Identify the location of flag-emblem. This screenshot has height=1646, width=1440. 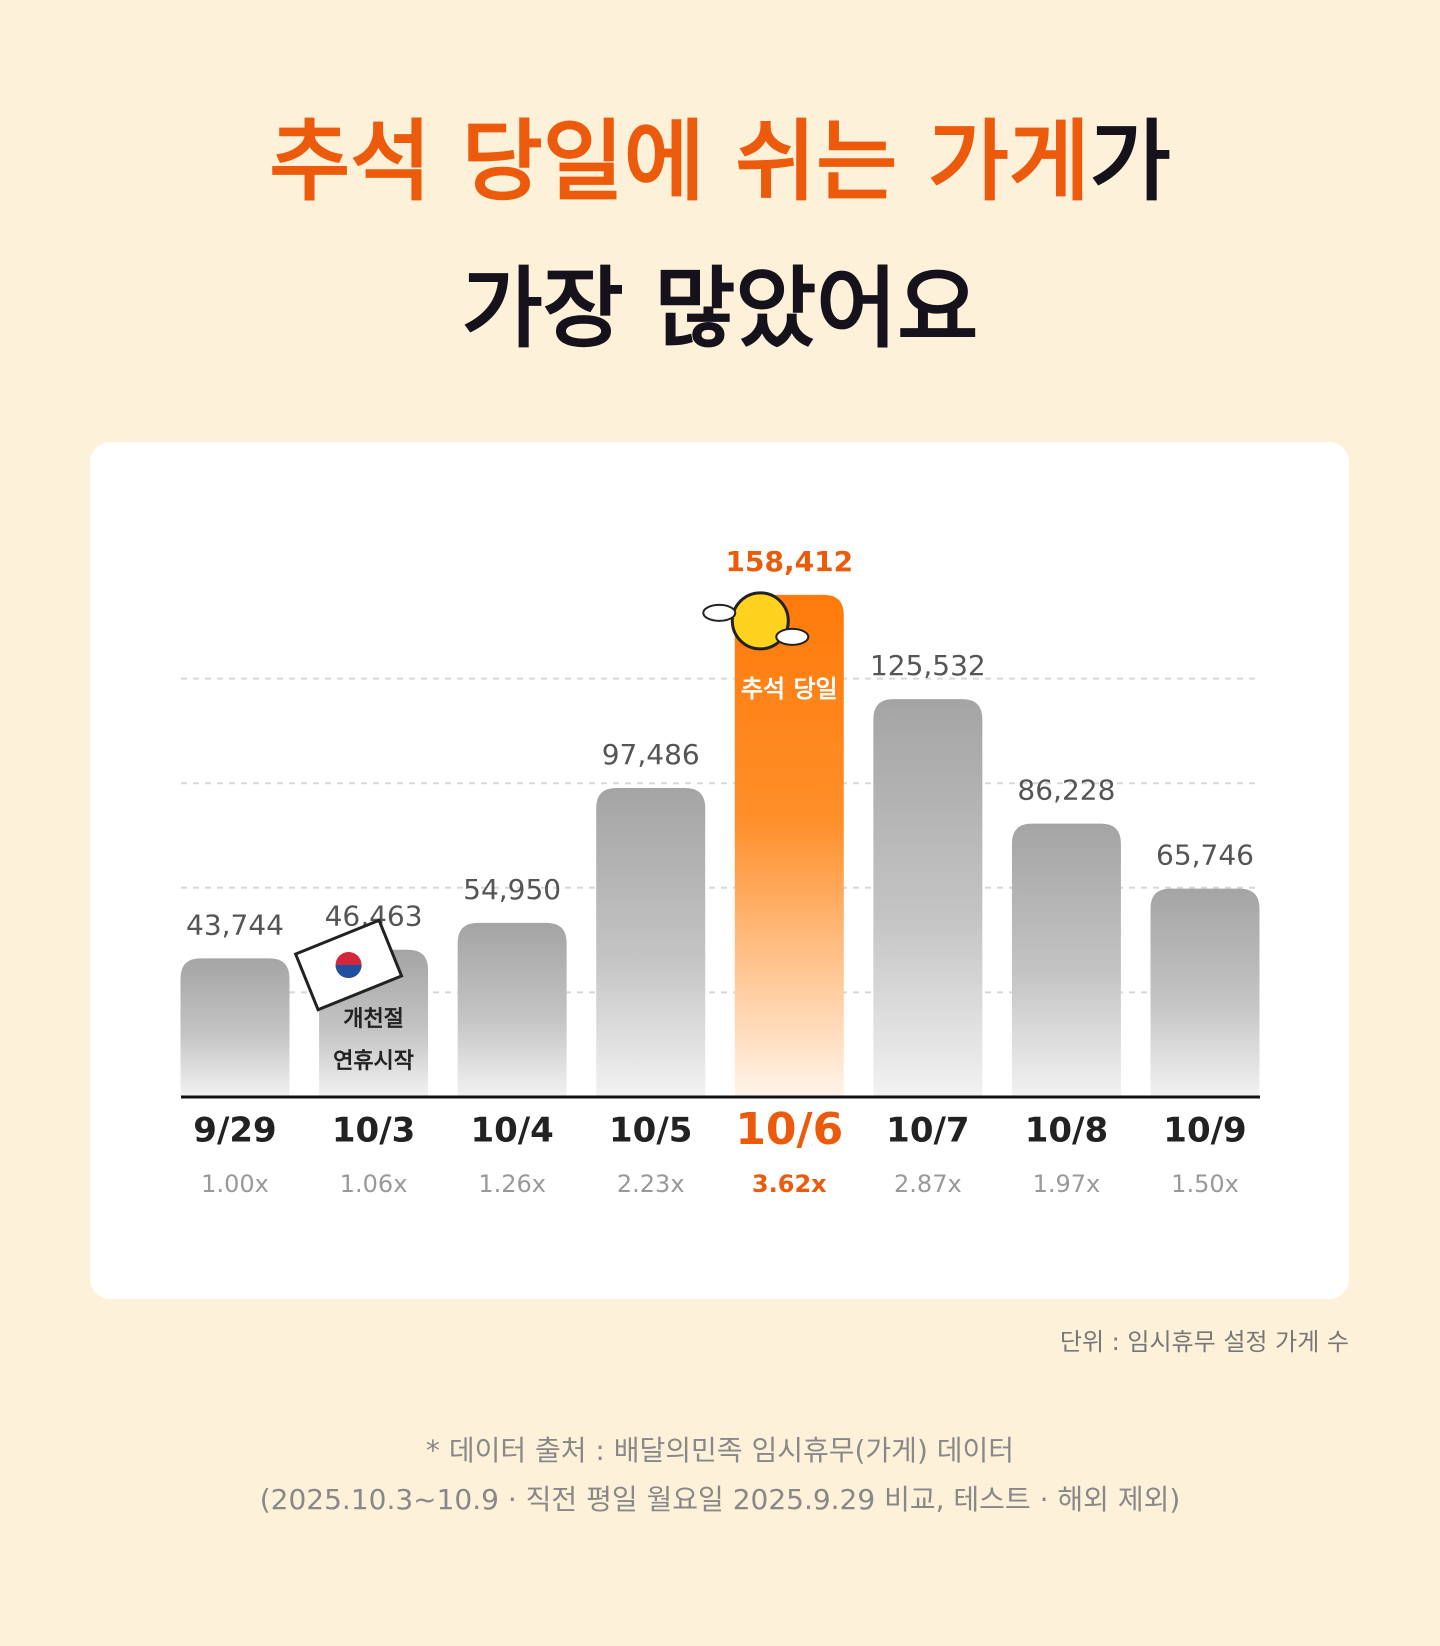
(348, 972).